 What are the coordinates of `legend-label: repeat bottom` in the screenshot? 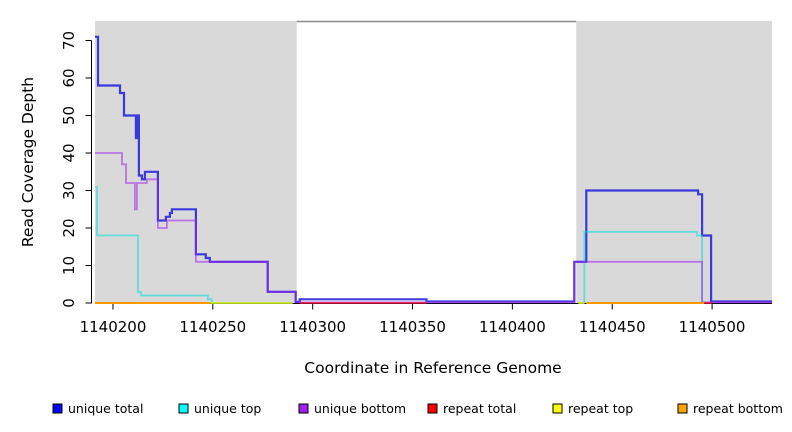 It's located at (738, 408).